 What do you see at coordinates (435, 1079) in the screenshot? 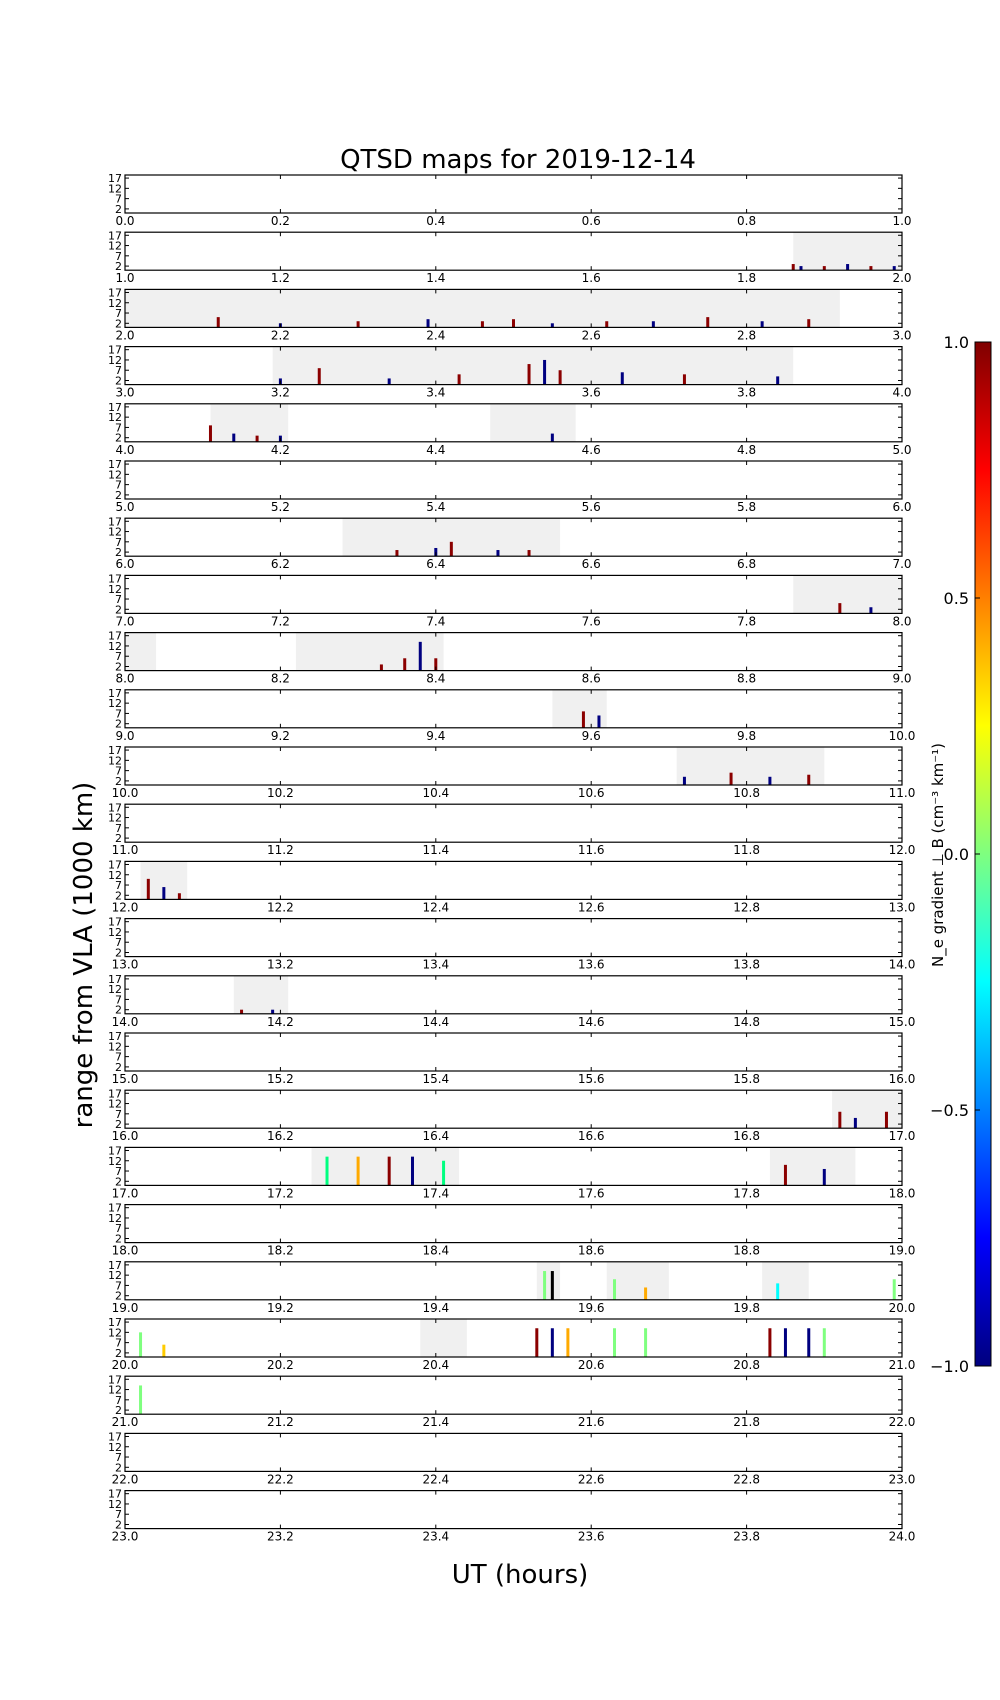
I see `x-tick-label: 15.4` at bounding box center [435, 1079].